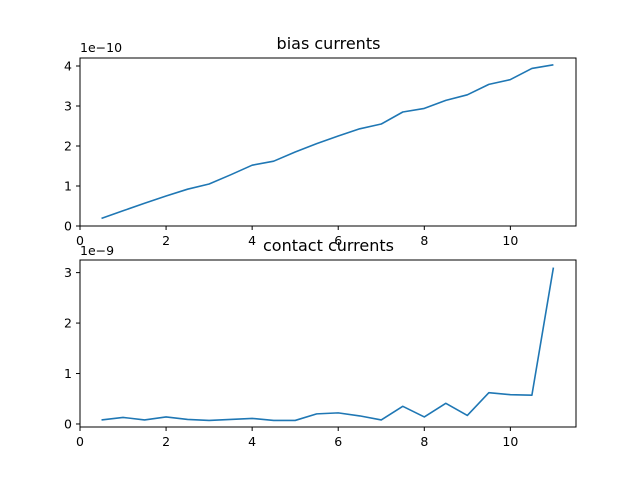  What do you see at coordinates (252, 240) in the screenshot?
I see `bias-currents-x-tick-label: 4` at bounding box center [252, 240].